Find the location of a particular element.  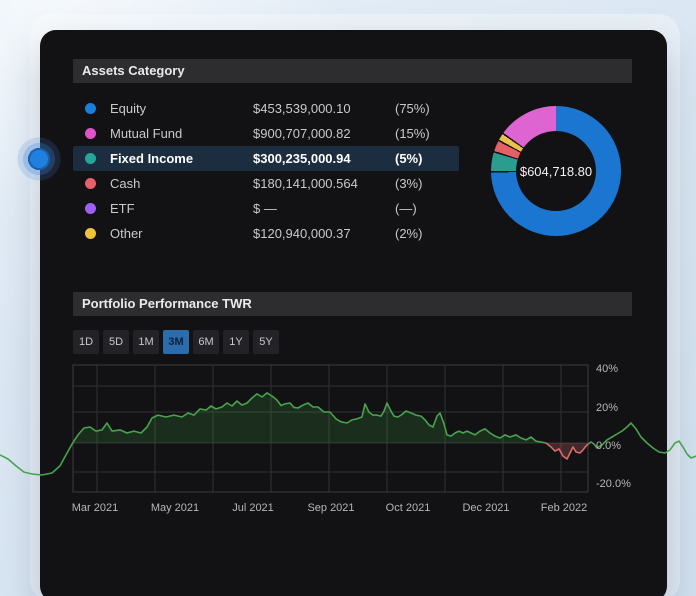

asset-row-etf: ETF $ — (—) is located at coordinates (266, 208).